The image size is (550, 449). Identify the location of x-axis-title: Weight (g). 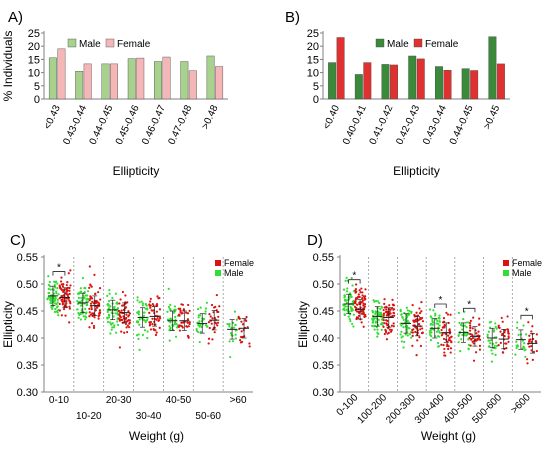
(156, 436).